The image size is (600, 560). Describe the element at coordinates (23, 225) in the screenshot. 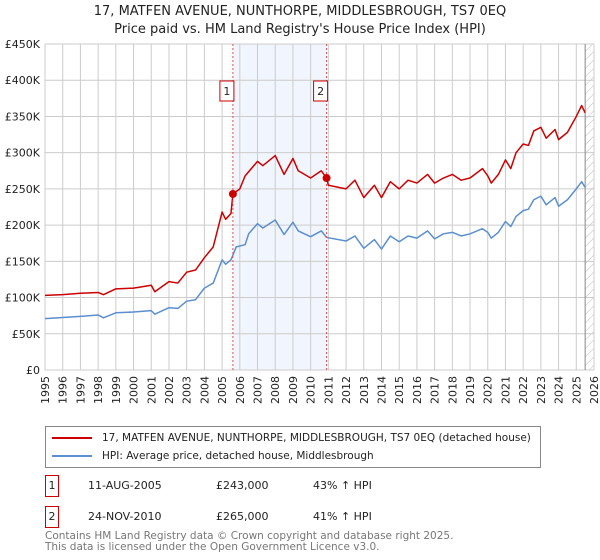

I see `y-tick-label: £200K` at that location.